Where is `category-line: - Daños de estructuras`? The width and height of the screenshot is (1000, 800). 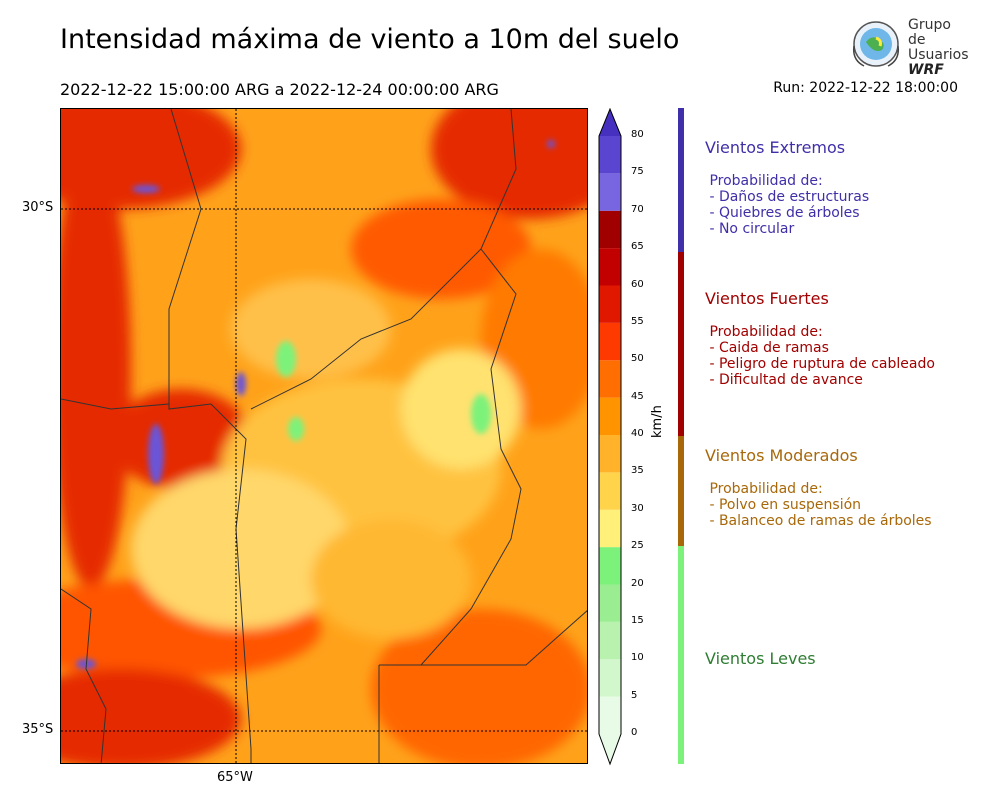 category-line: - Daños de estructuras is located at coordinates (787, 197).